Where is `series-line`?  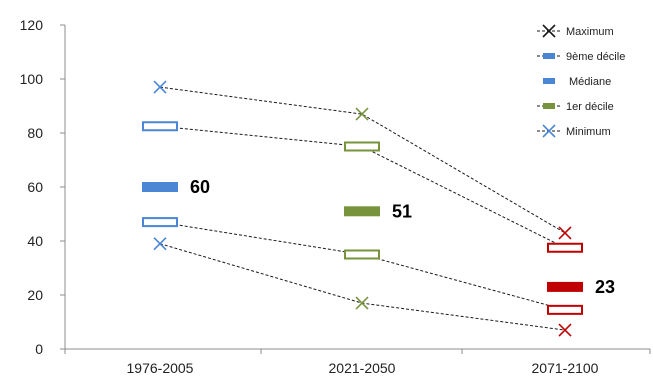 series-line is located at coordinates (362, 266).